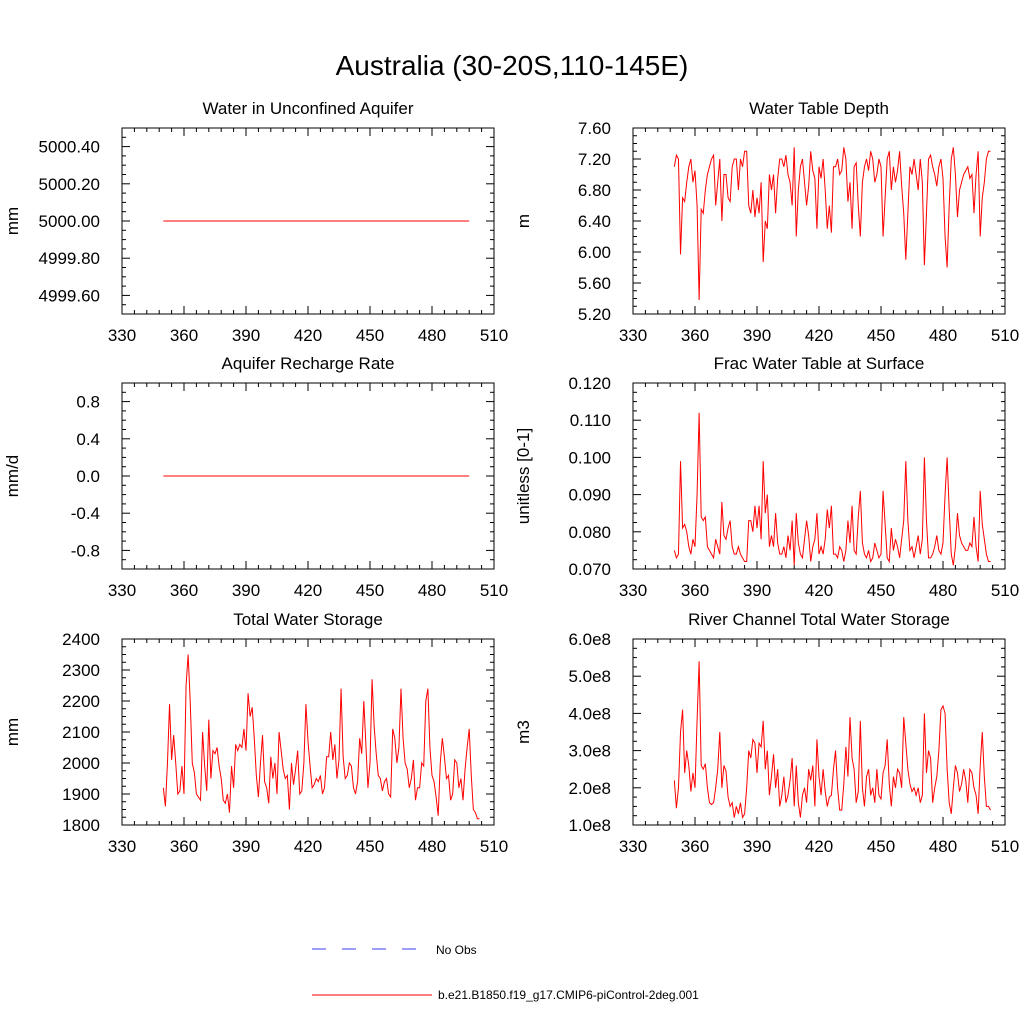  I want to click on y-tick-label: 2.0e8, so click(589, 788).